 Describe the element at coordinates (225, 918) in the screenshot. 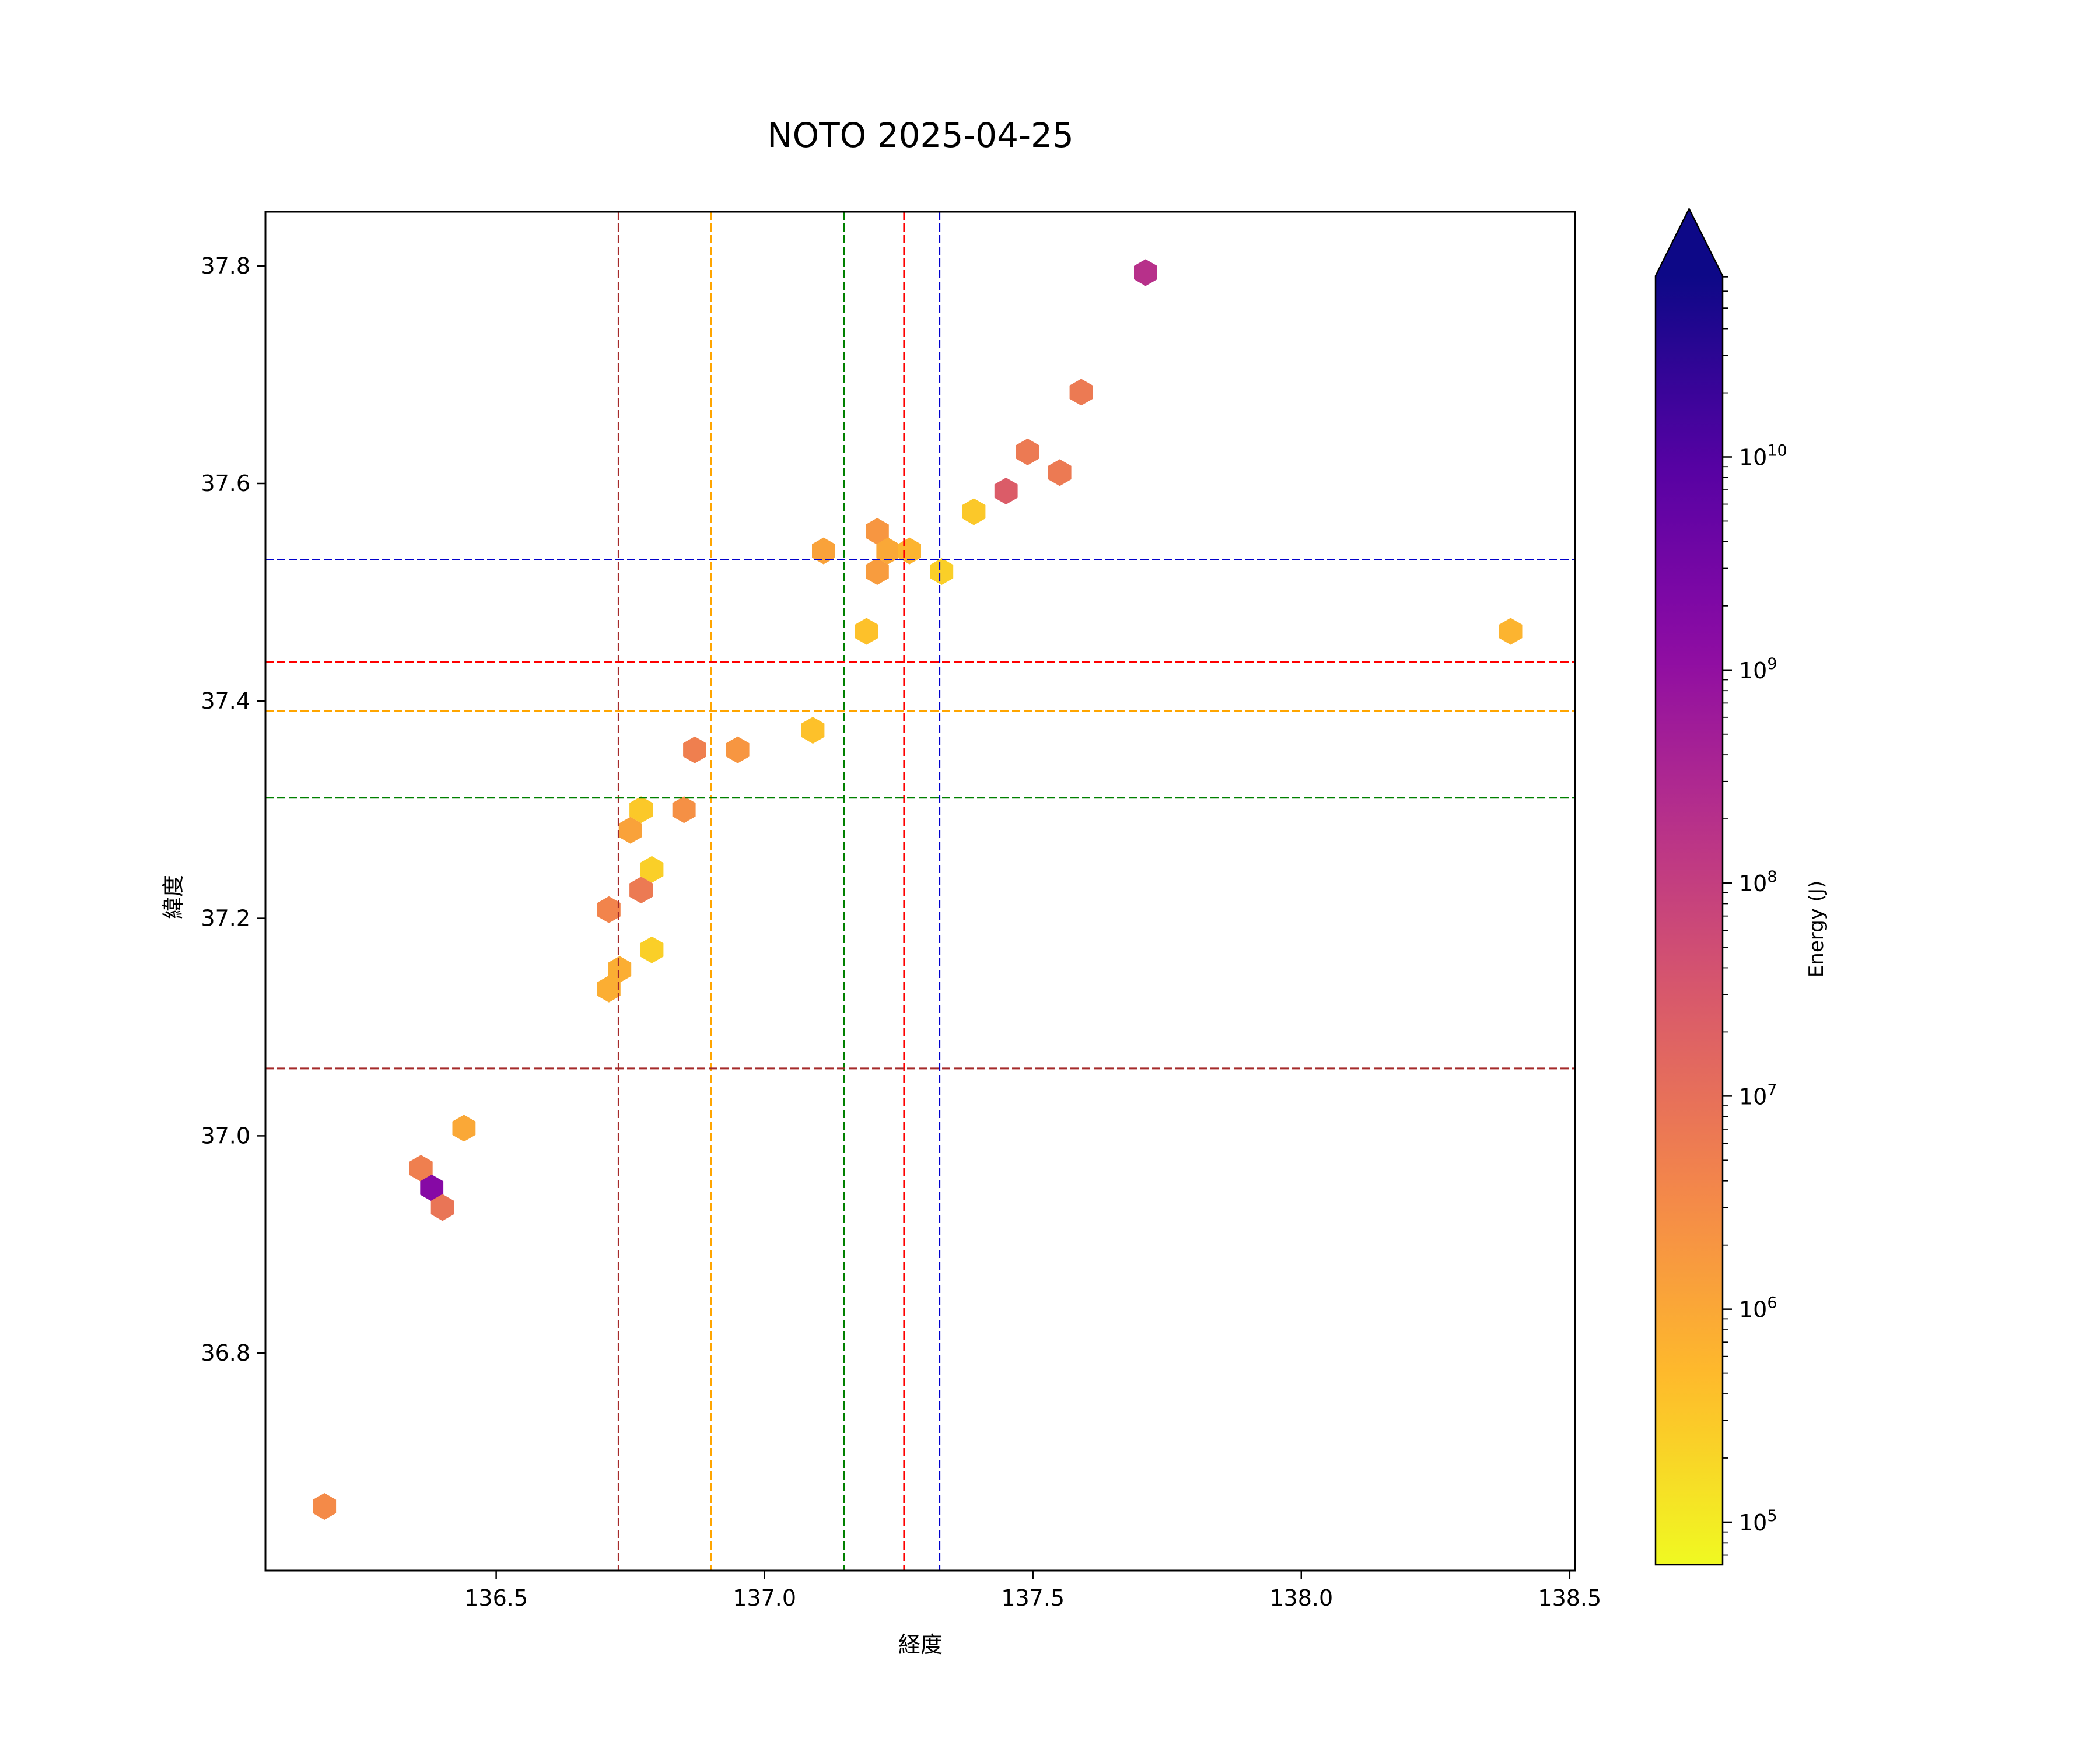

I see `y-tick-label: 37.2` at that location.